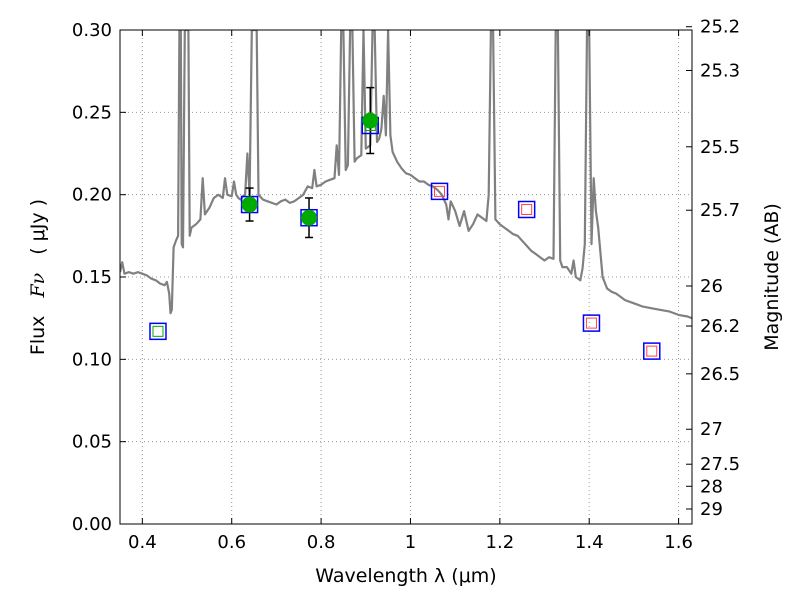 The width and height of the screenshot is (800, 600). What do you see at coordinates (92, 359) in the screenshot?
I see `y-tick-label: 0.10` at bounding box center [92, 359].